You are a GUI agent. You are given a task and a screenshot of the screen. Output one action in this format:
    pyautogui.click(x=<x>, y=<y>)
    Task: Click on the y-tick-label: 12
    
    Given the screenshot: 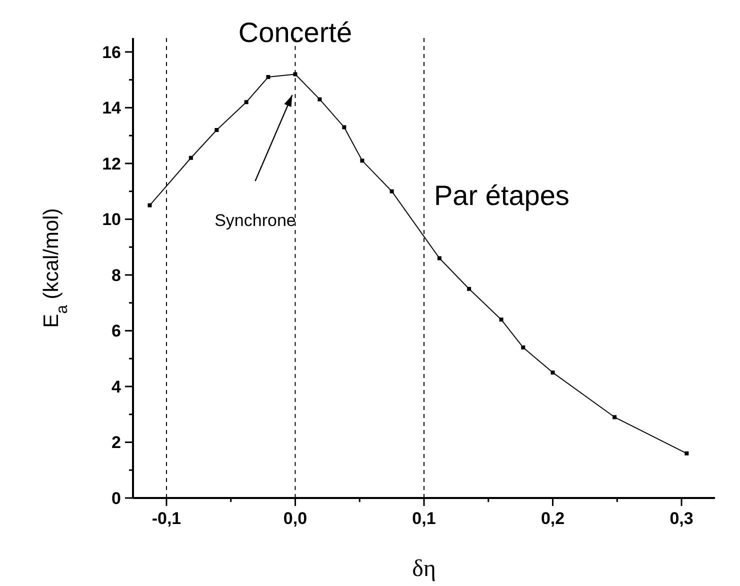 What is the action you would take?
    pyautogui.click(x=111, y=164)
    